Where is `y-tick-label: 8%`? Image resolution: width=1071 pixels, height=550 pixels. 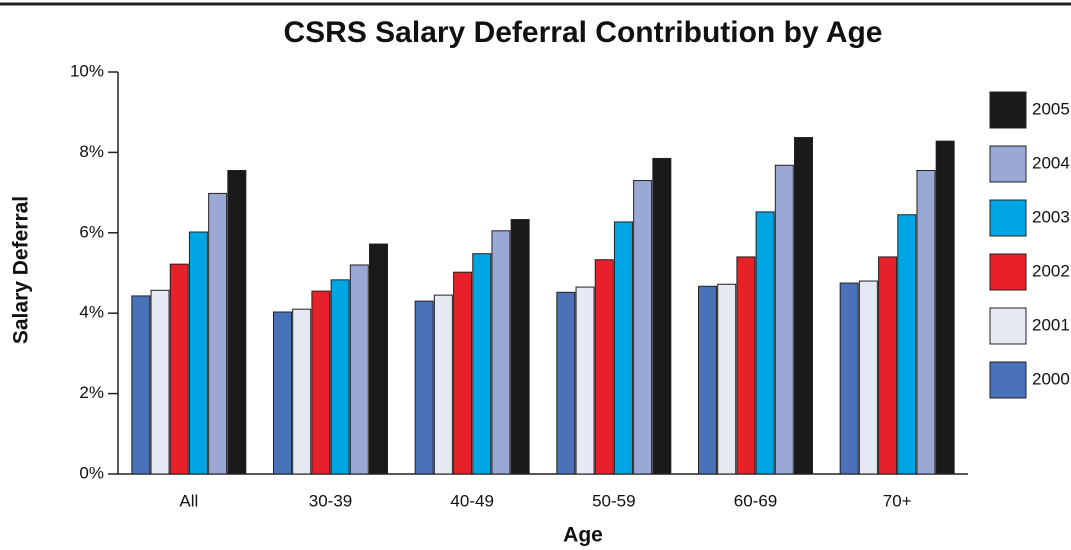 y-tick-label: 8% is located at coordinates (91, 151).